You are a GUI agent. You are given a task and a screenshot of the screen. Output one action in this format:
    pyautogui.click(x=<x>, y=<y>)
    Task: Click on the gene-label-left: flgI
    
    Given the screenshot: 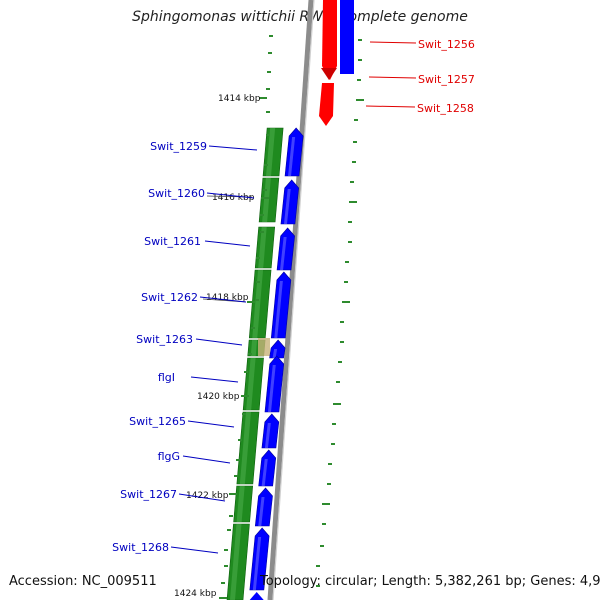 What is the action you would take?
    pyautogui.click(x=166, y=377)
    